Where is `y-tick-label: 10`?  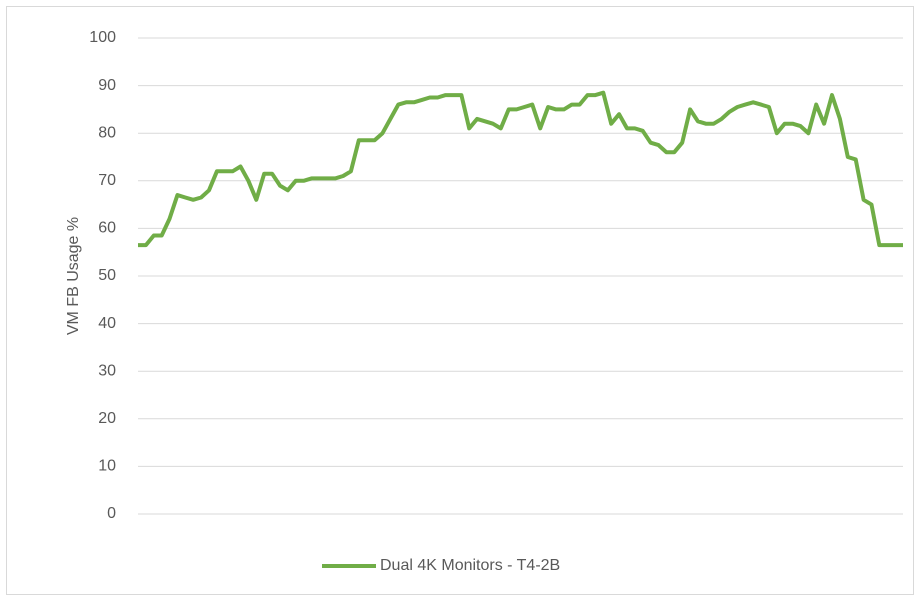 y-tick-label: 10 is located at coordinates (107, 466).